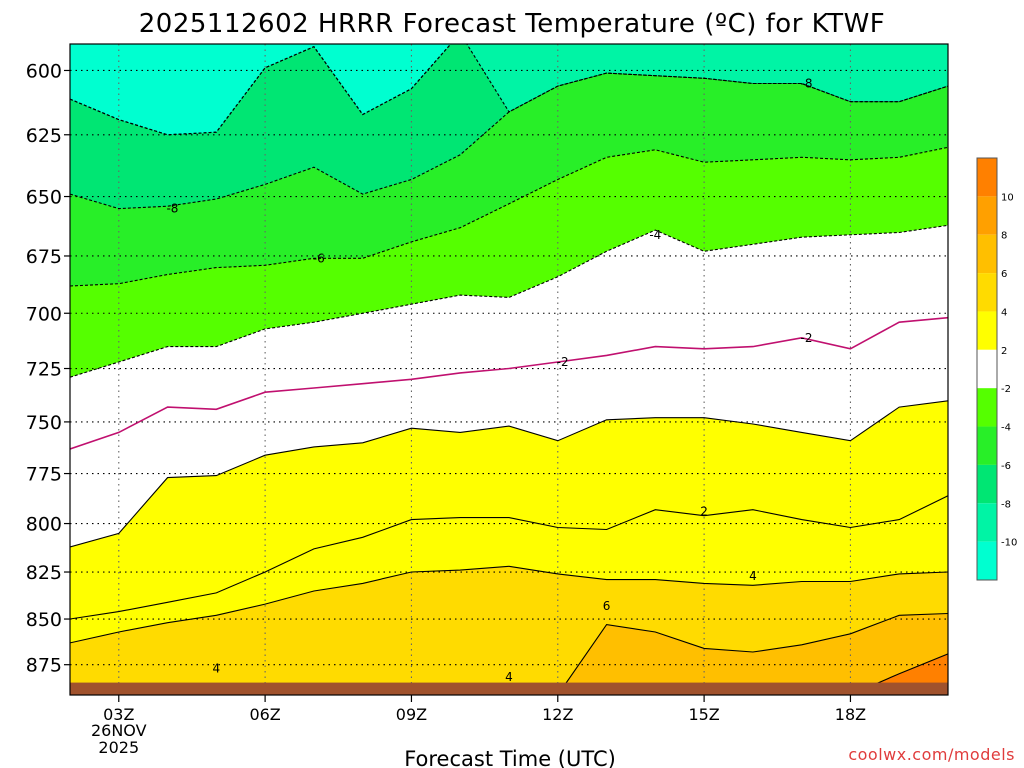 Image resolution: width=1024 pixels, height=768 pixels. I want to click on y-axis: 600 625 650 675 700 725 750 775 800 825 850 875, so click(48, 368).